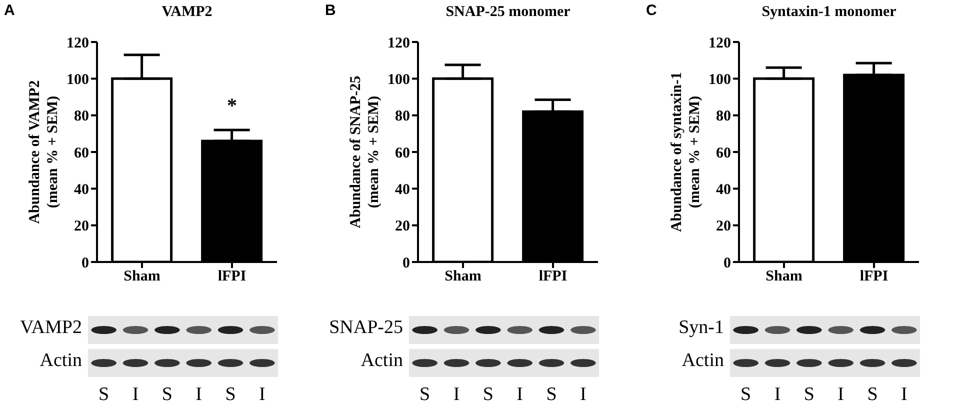 Image resolution: width=965 pixels, height=409 pixels. I want to click on text: Syn-1, so click(701, 328).